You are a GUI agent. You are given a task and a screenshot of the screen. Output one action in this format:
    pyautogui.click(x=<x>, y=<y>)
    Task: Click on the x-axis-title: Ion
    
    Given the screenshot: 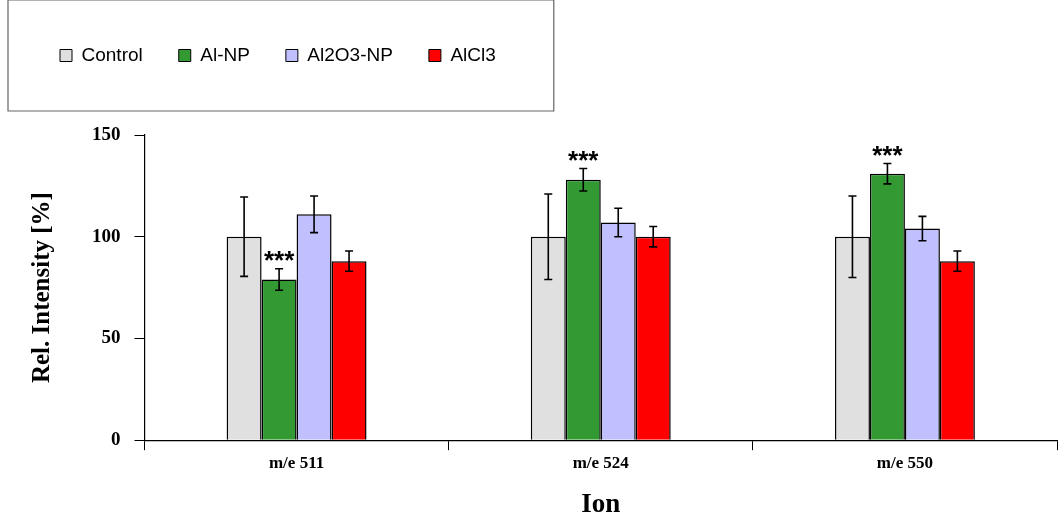 What is the action you would take?
    pyautogui.click(x=601, y=502)
    